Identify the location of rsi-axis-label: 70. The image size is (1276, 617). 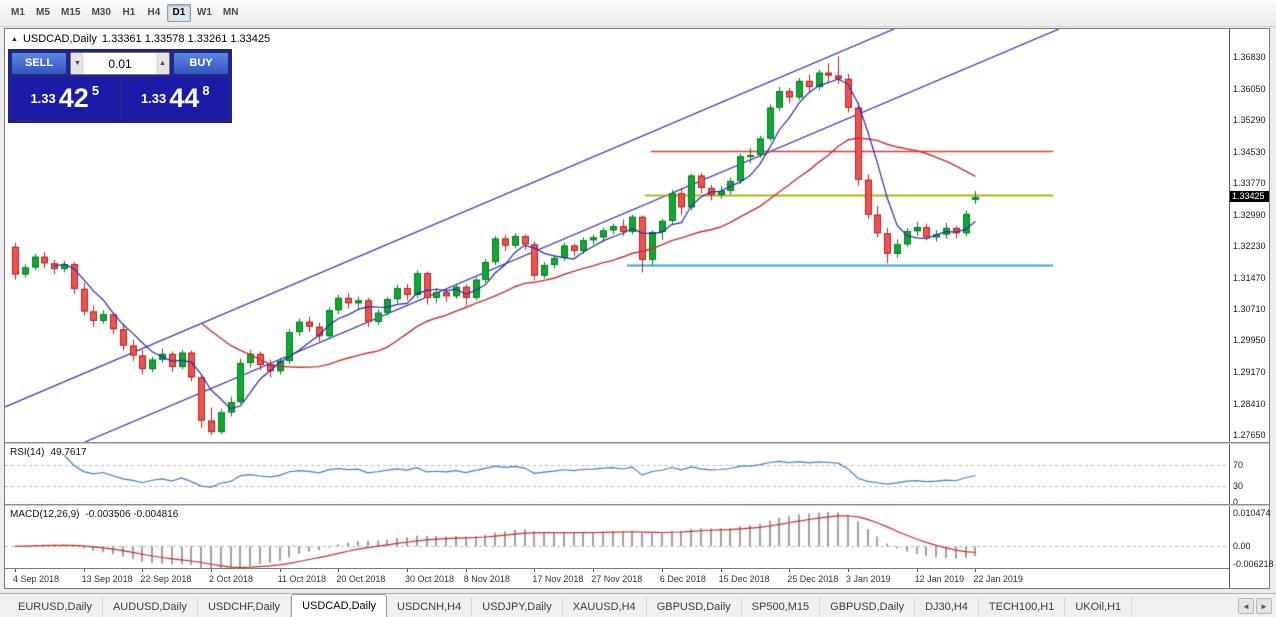
(1238, 465).